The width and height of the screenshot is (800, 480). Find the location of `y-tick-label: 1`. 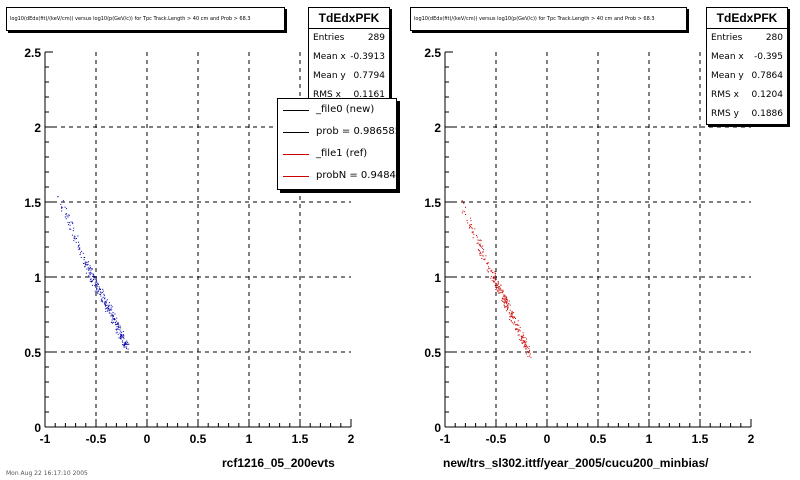

y-tick-label: 1 is located at coordinates (37, 278).